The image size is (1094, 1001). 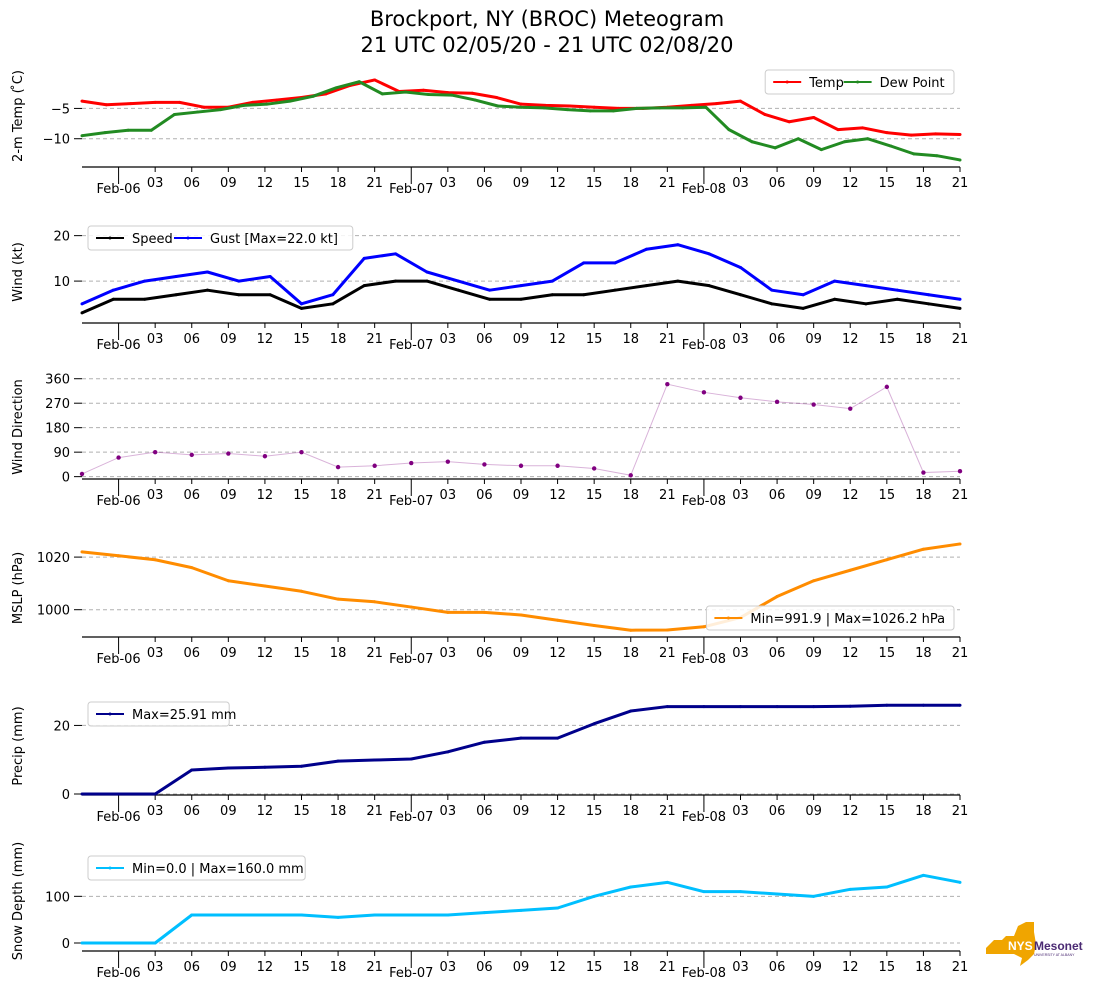 What do you see at coordinates (66, 478) in the screenshot?
I see `y-tick-label: 0` at bounding box center [66, 478].